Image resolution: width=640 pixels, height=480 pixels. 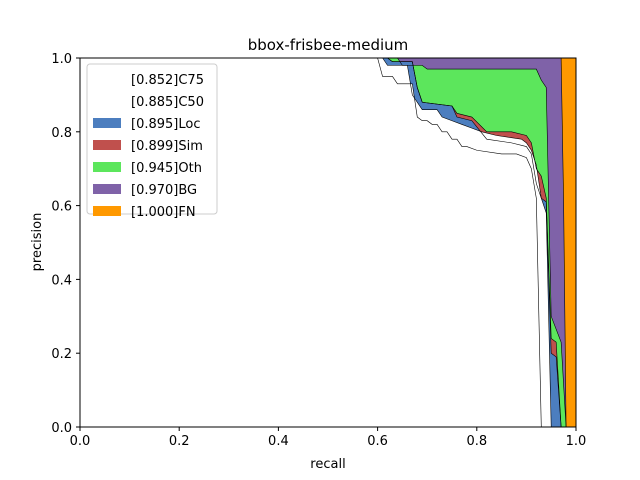 What do you see at coordinates (61, 280) in the screenshot?
I see `y-tick-label: 0.4` at bounding box center [61, 280].